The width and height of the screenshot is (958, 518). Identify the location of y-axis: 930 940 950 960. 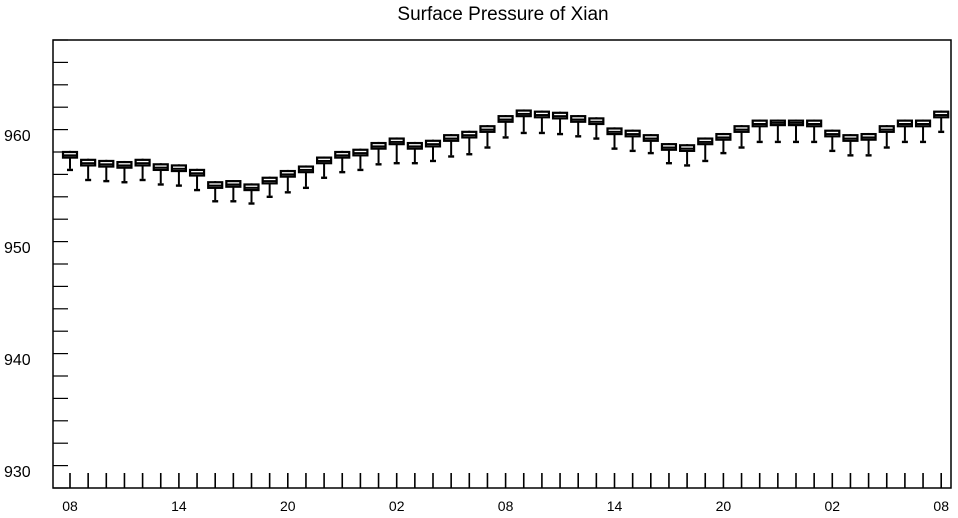
(36, 264).